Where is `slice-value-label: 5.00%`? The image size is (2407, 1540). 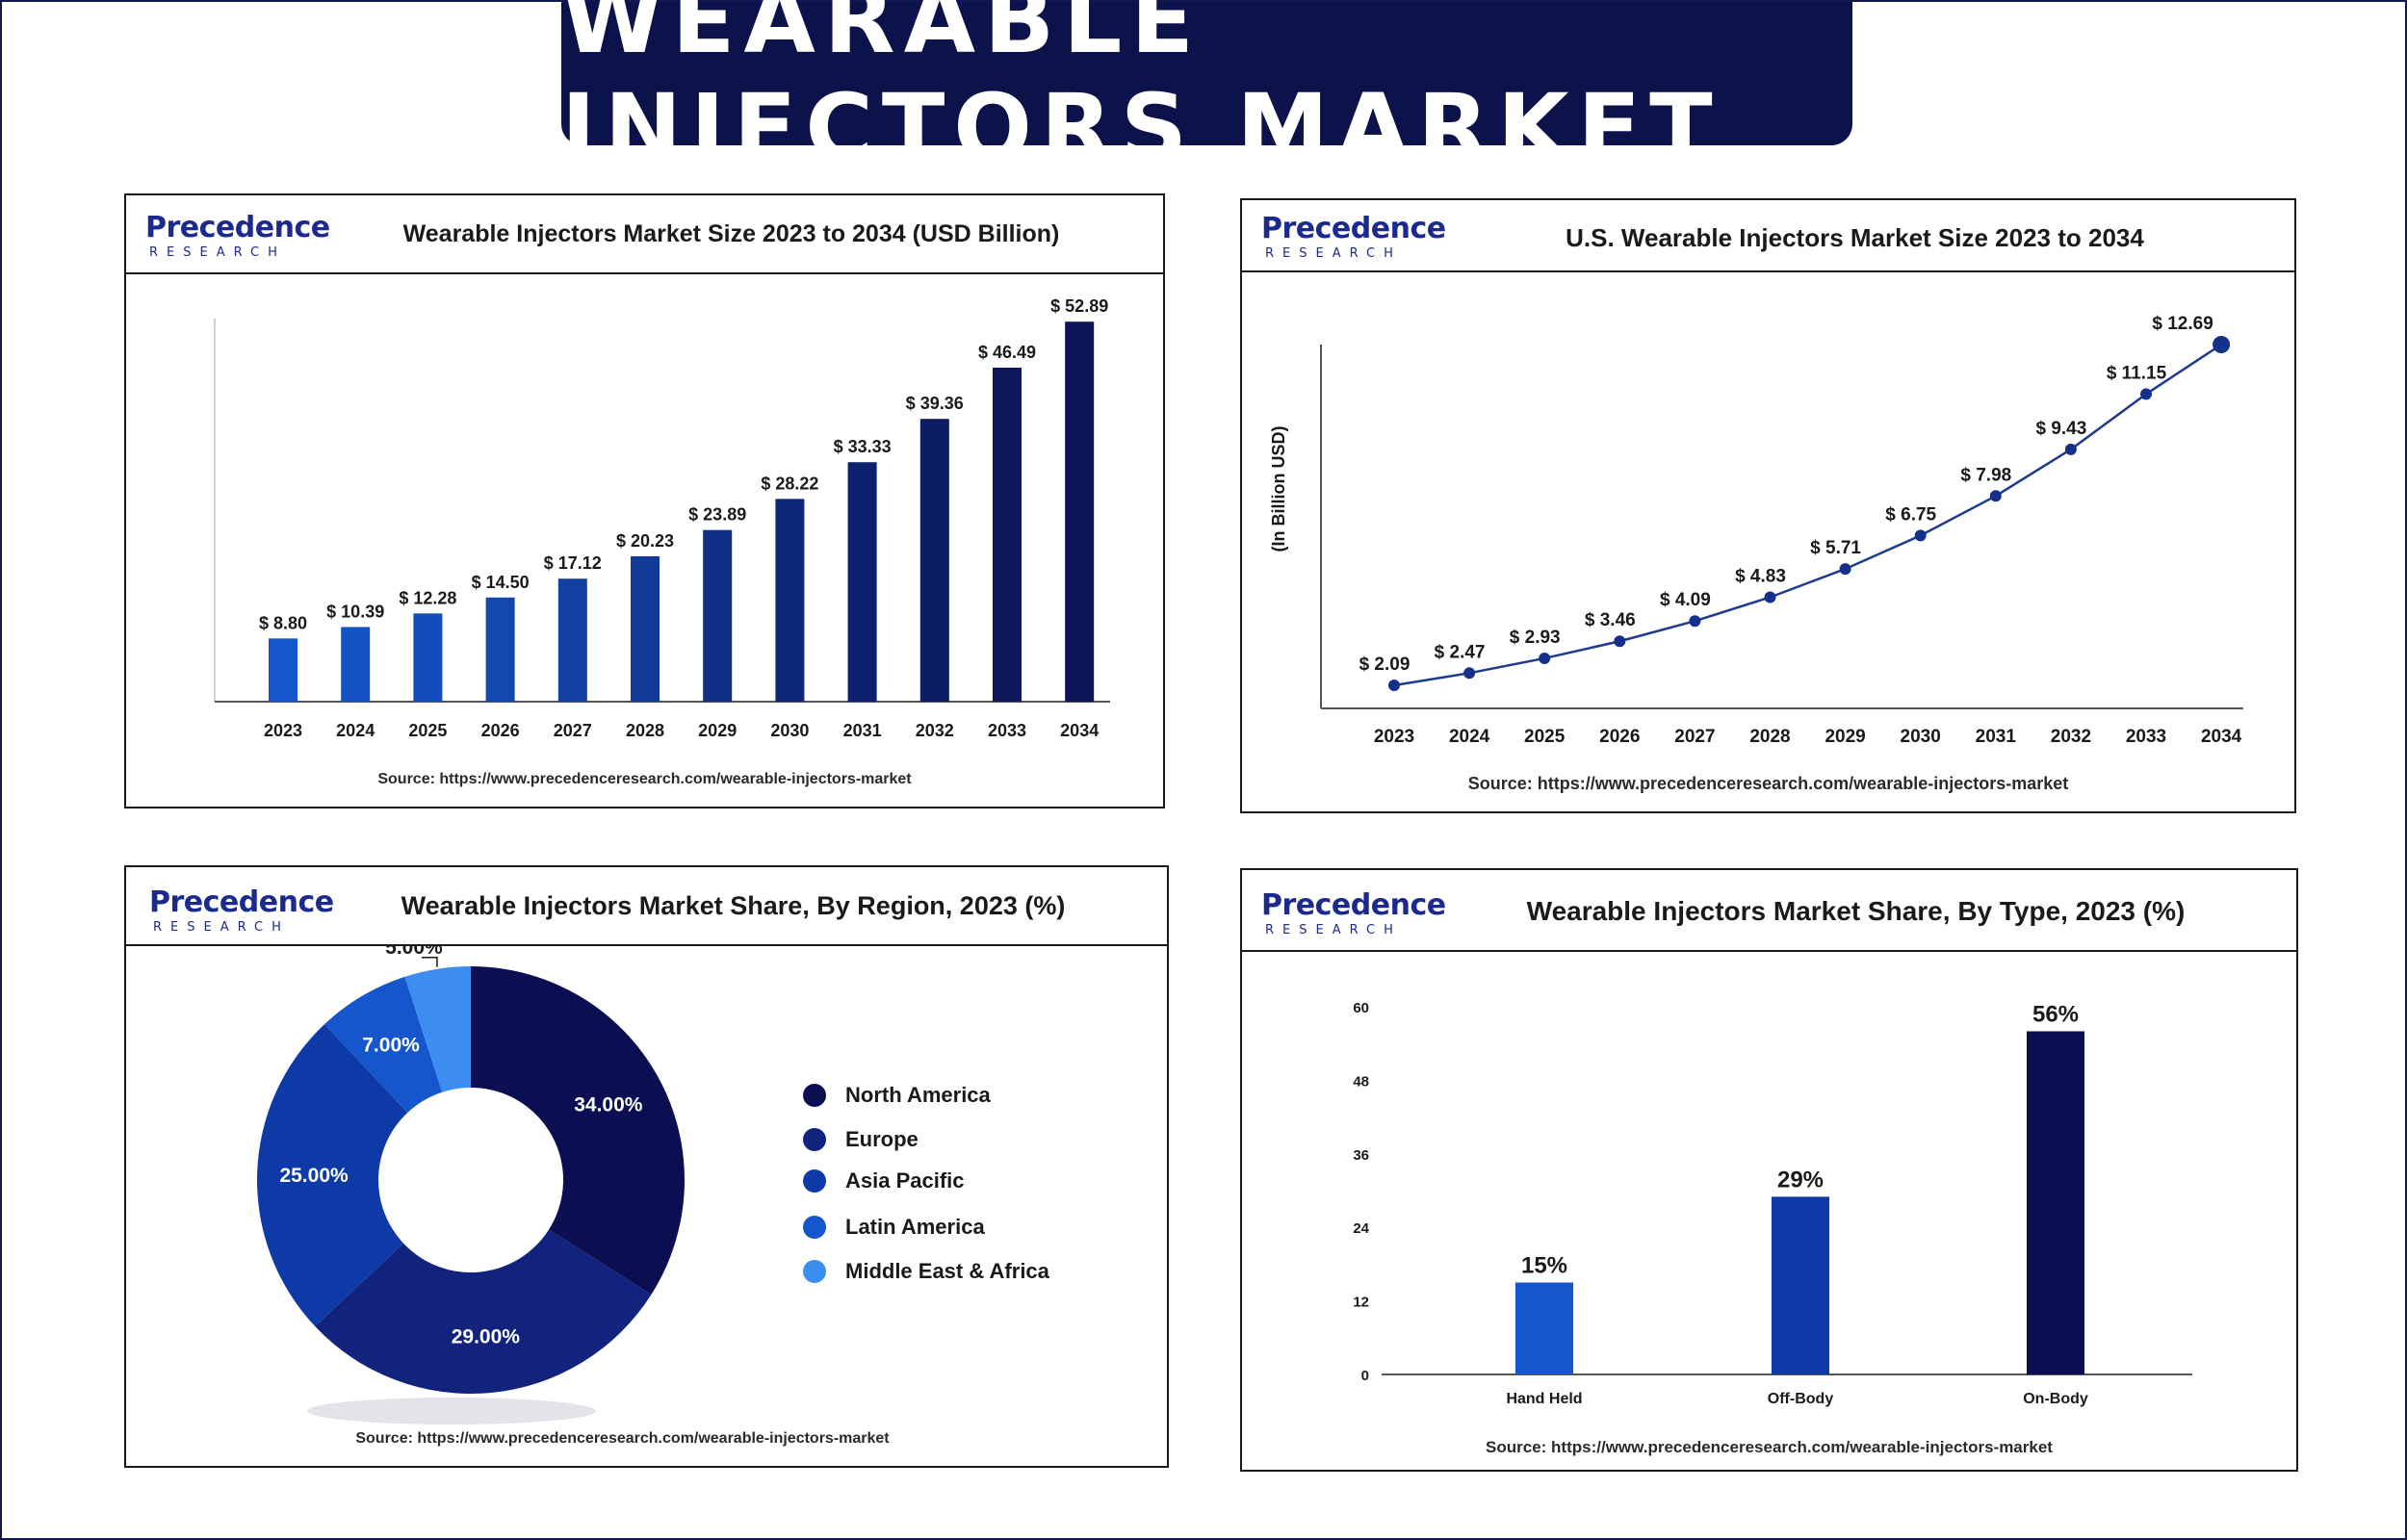 slice-value-label: 5.00% is located at coordinates (414, 952).